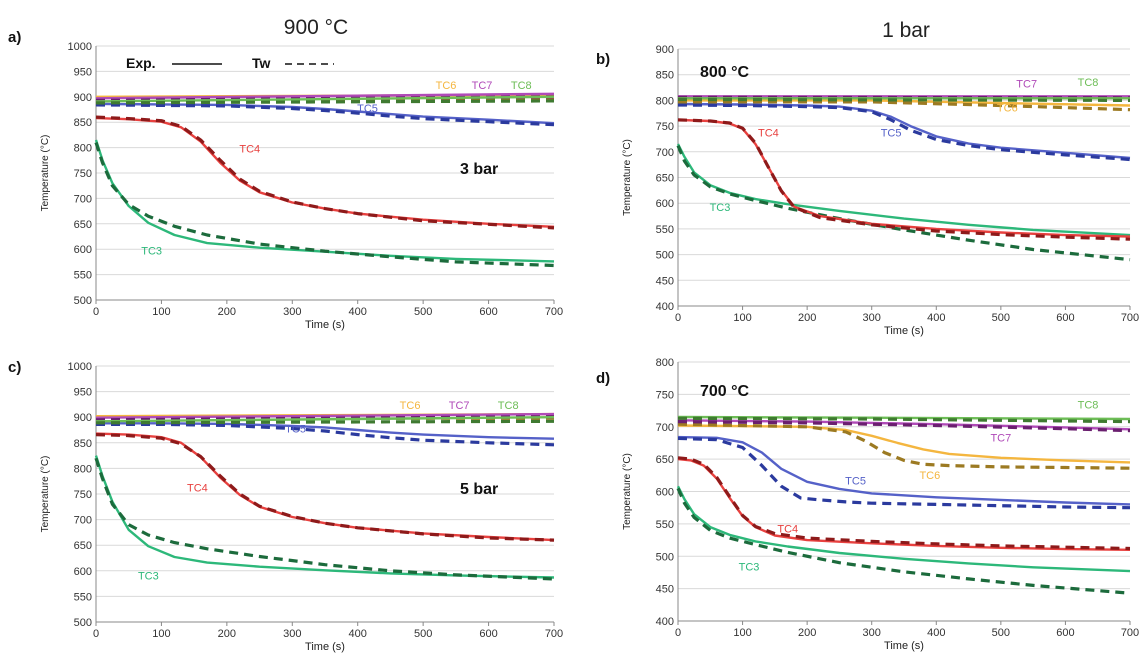  I want to click on series-line-tc5-exp, so click(904, 131).